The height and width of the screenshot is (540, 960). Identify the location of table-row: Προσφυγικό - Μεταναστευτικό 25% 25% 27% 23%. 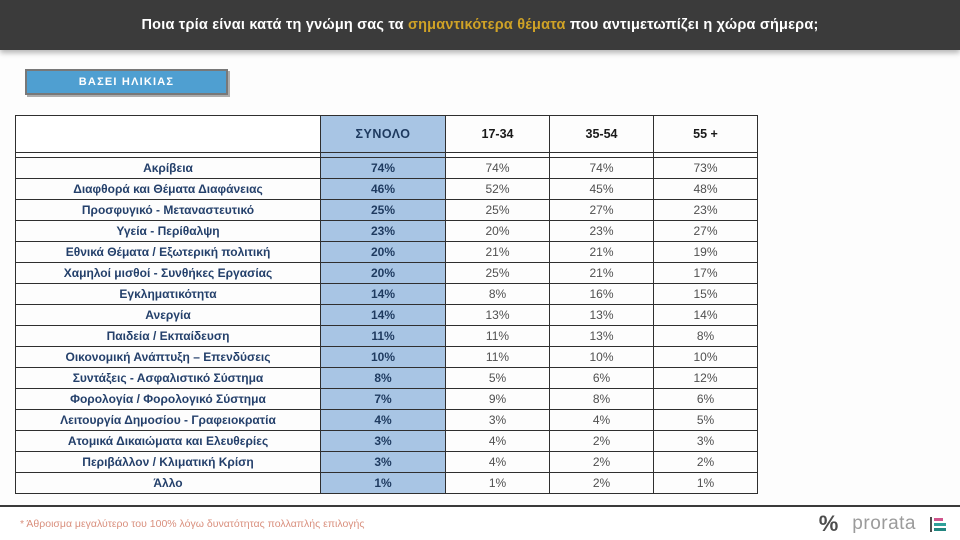
(386, 210).